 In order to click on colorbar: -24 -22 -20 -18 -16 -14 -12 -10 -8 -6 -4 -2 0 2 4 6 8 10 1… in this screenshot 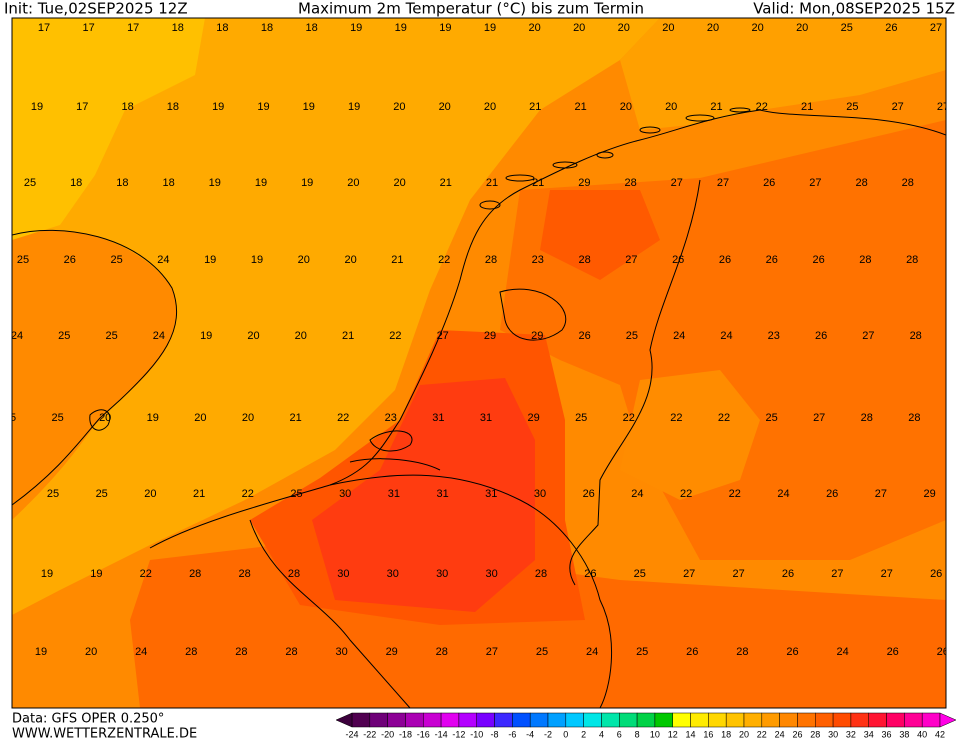, I will do `click(646, 725)`.